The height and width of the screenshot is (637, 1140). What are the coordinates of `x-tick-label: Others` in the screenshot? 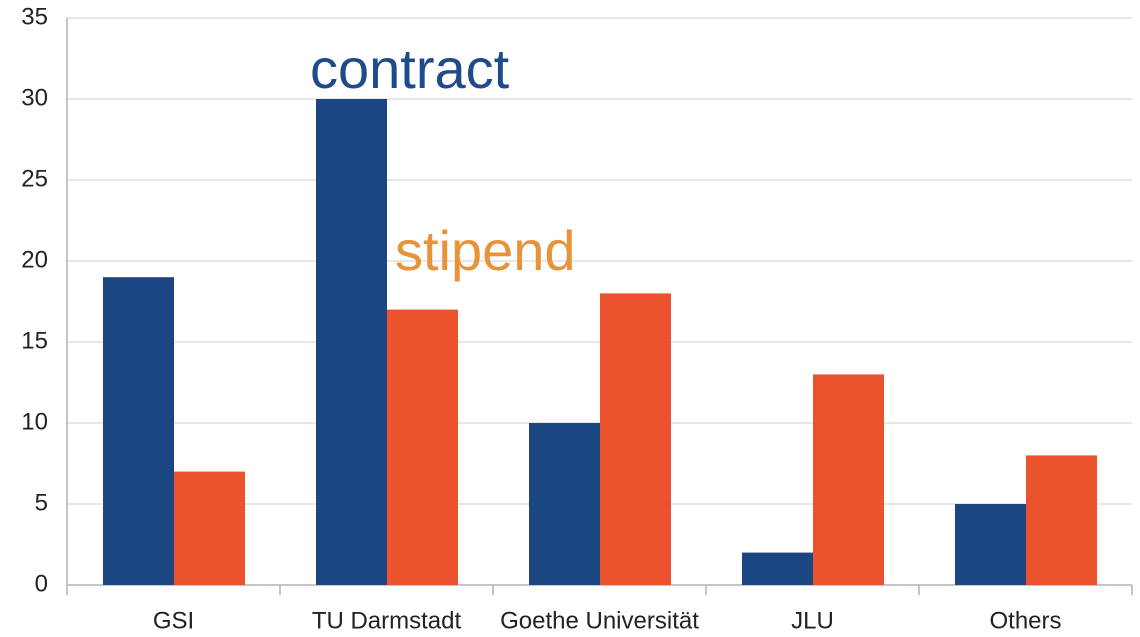 It's located at (1025, 620).